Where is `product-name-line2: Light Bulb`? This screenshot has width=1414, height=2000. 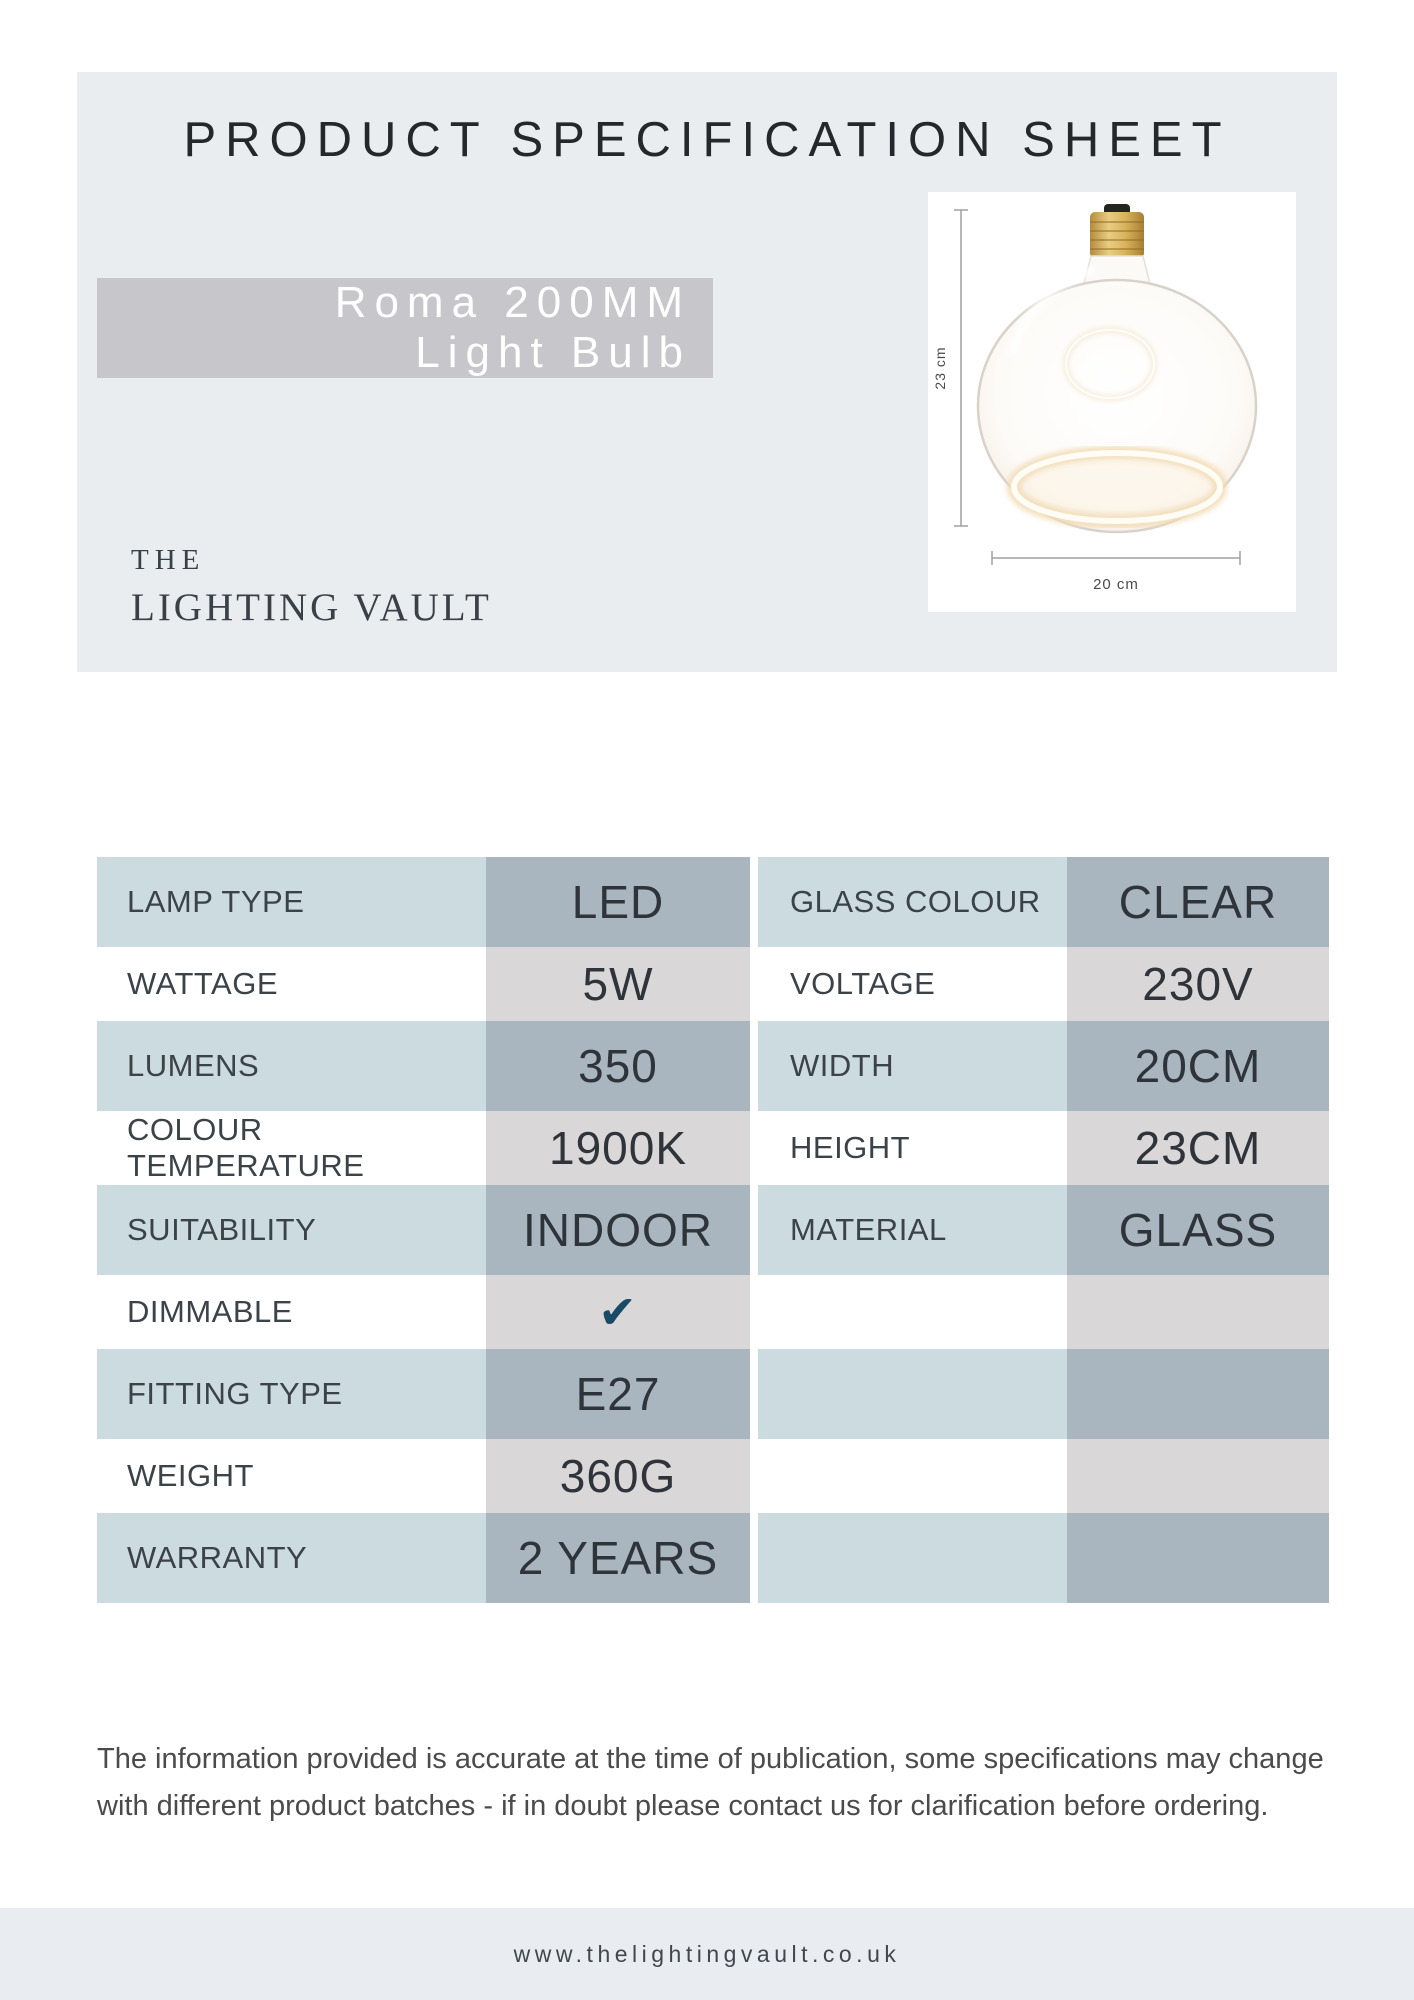
product-name-line2: Light Bulb is located at coordinates (553, 352).